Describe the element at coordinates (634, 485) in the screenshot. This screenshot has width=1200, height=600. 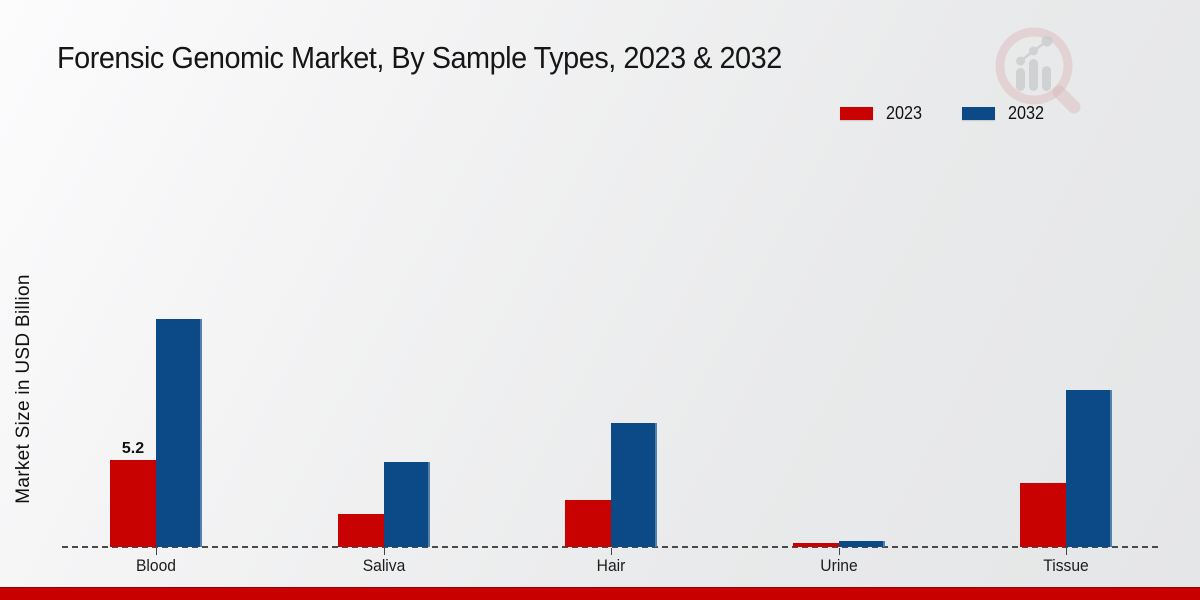
I see `bar-2032-hair` at that location.